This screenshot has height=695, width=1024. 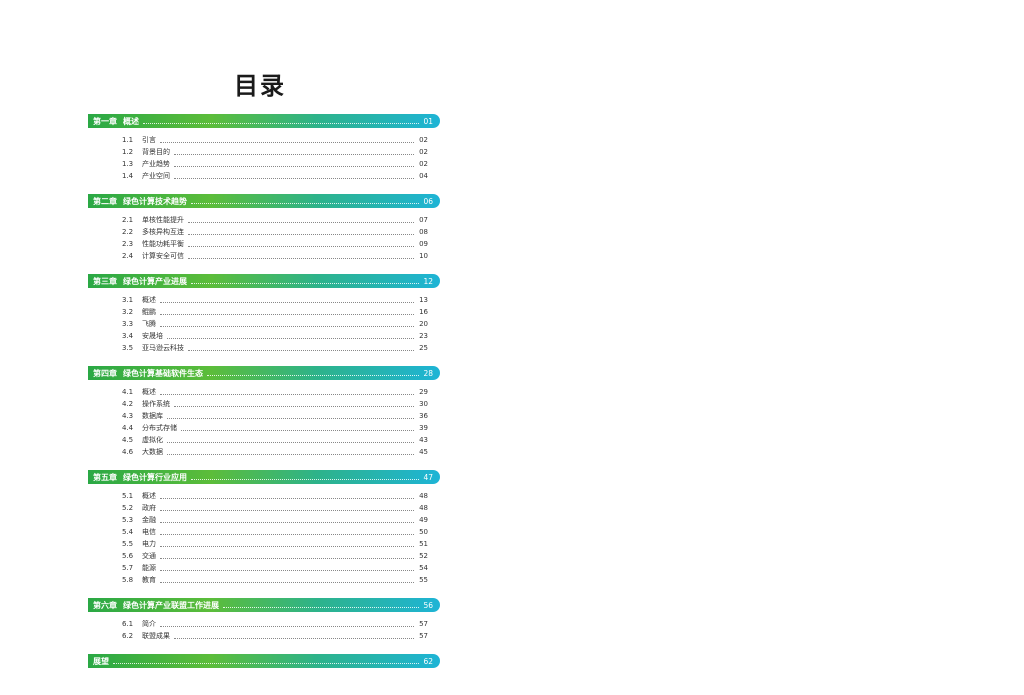 I want to click on toc-entry: 5.5 电力 51, so click(x=264, y=544).